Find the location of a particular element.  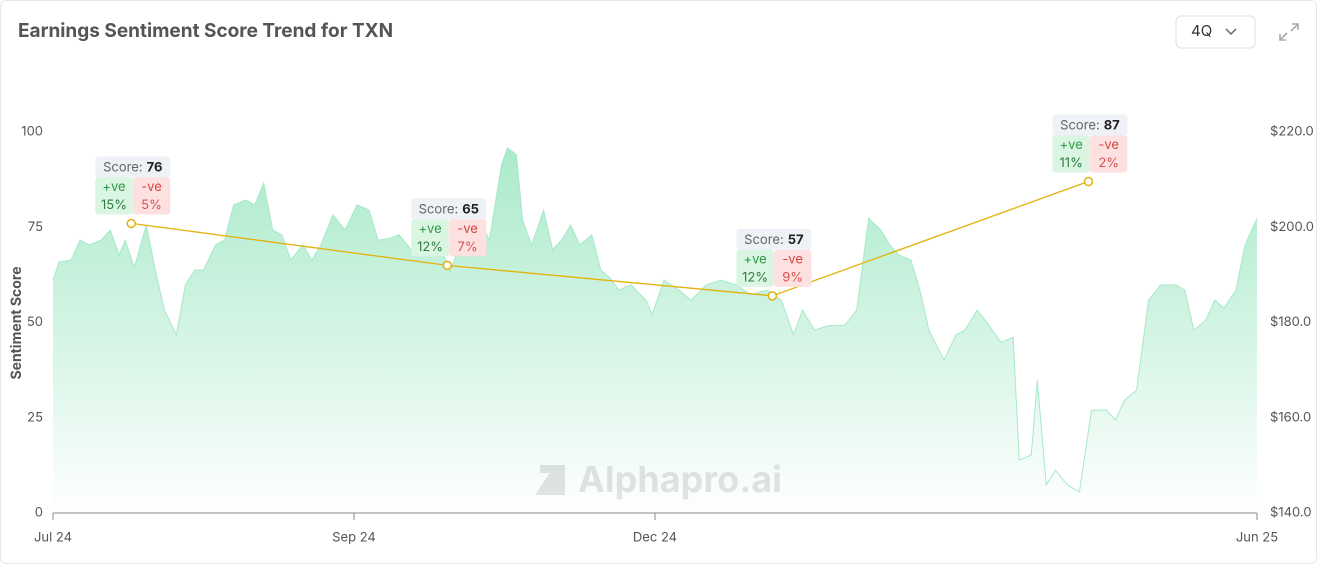

tooltip-score: Score: 65 is located at coordinates (449, 209).